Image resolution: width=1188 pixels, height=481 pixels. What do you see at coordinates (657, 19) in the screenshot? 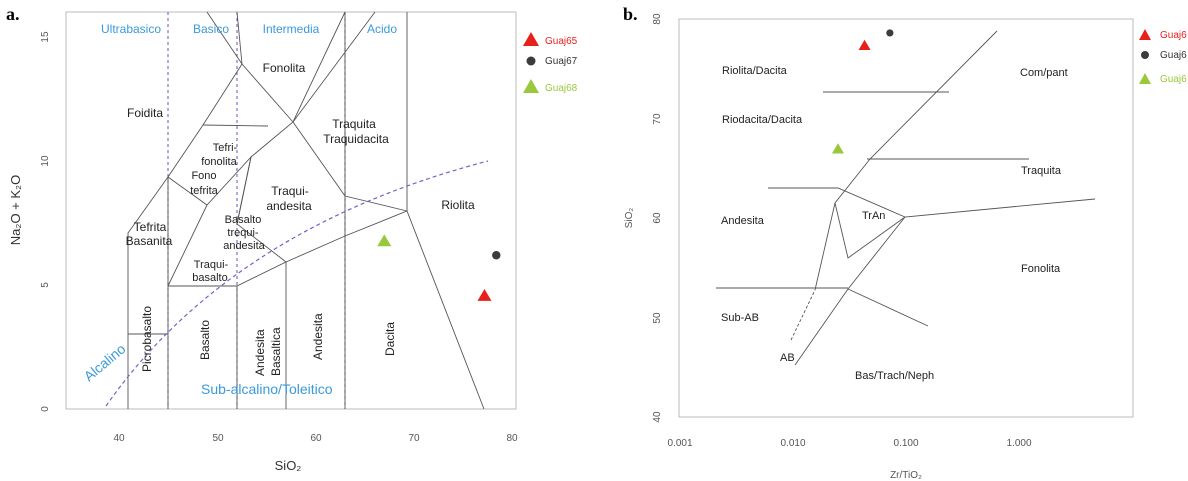
I see `y-tick-label: 80` at bounding box center [657, 19].